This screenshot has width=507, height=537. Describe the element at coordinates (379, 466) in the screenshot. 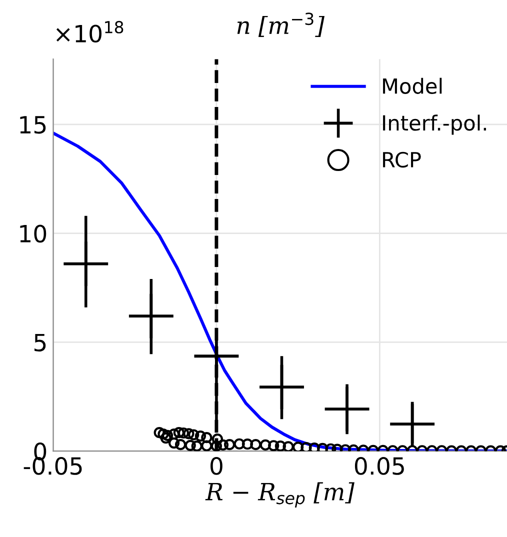

I see `x-tick-label: 0.05` at that location.